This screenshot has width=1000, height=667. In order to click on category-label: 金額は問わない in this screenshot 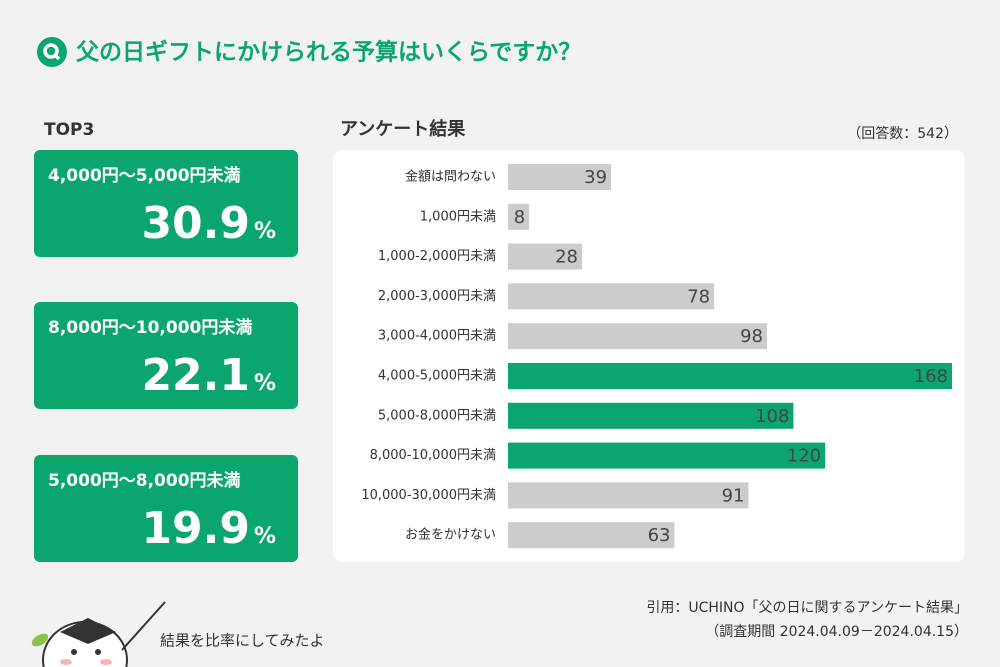, I will do `click(450, 177)`.